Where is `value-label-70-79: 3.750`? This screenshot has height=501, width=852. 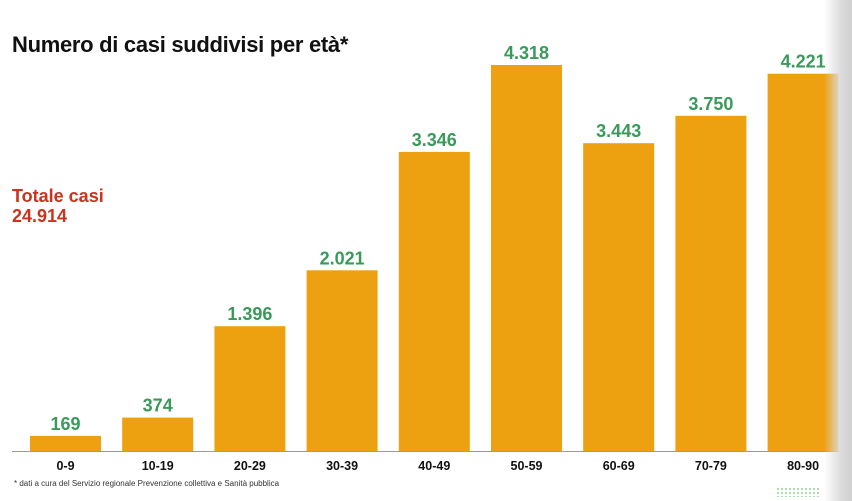
value-label-70-79: 3.750 is located at coordinates (710, 104).